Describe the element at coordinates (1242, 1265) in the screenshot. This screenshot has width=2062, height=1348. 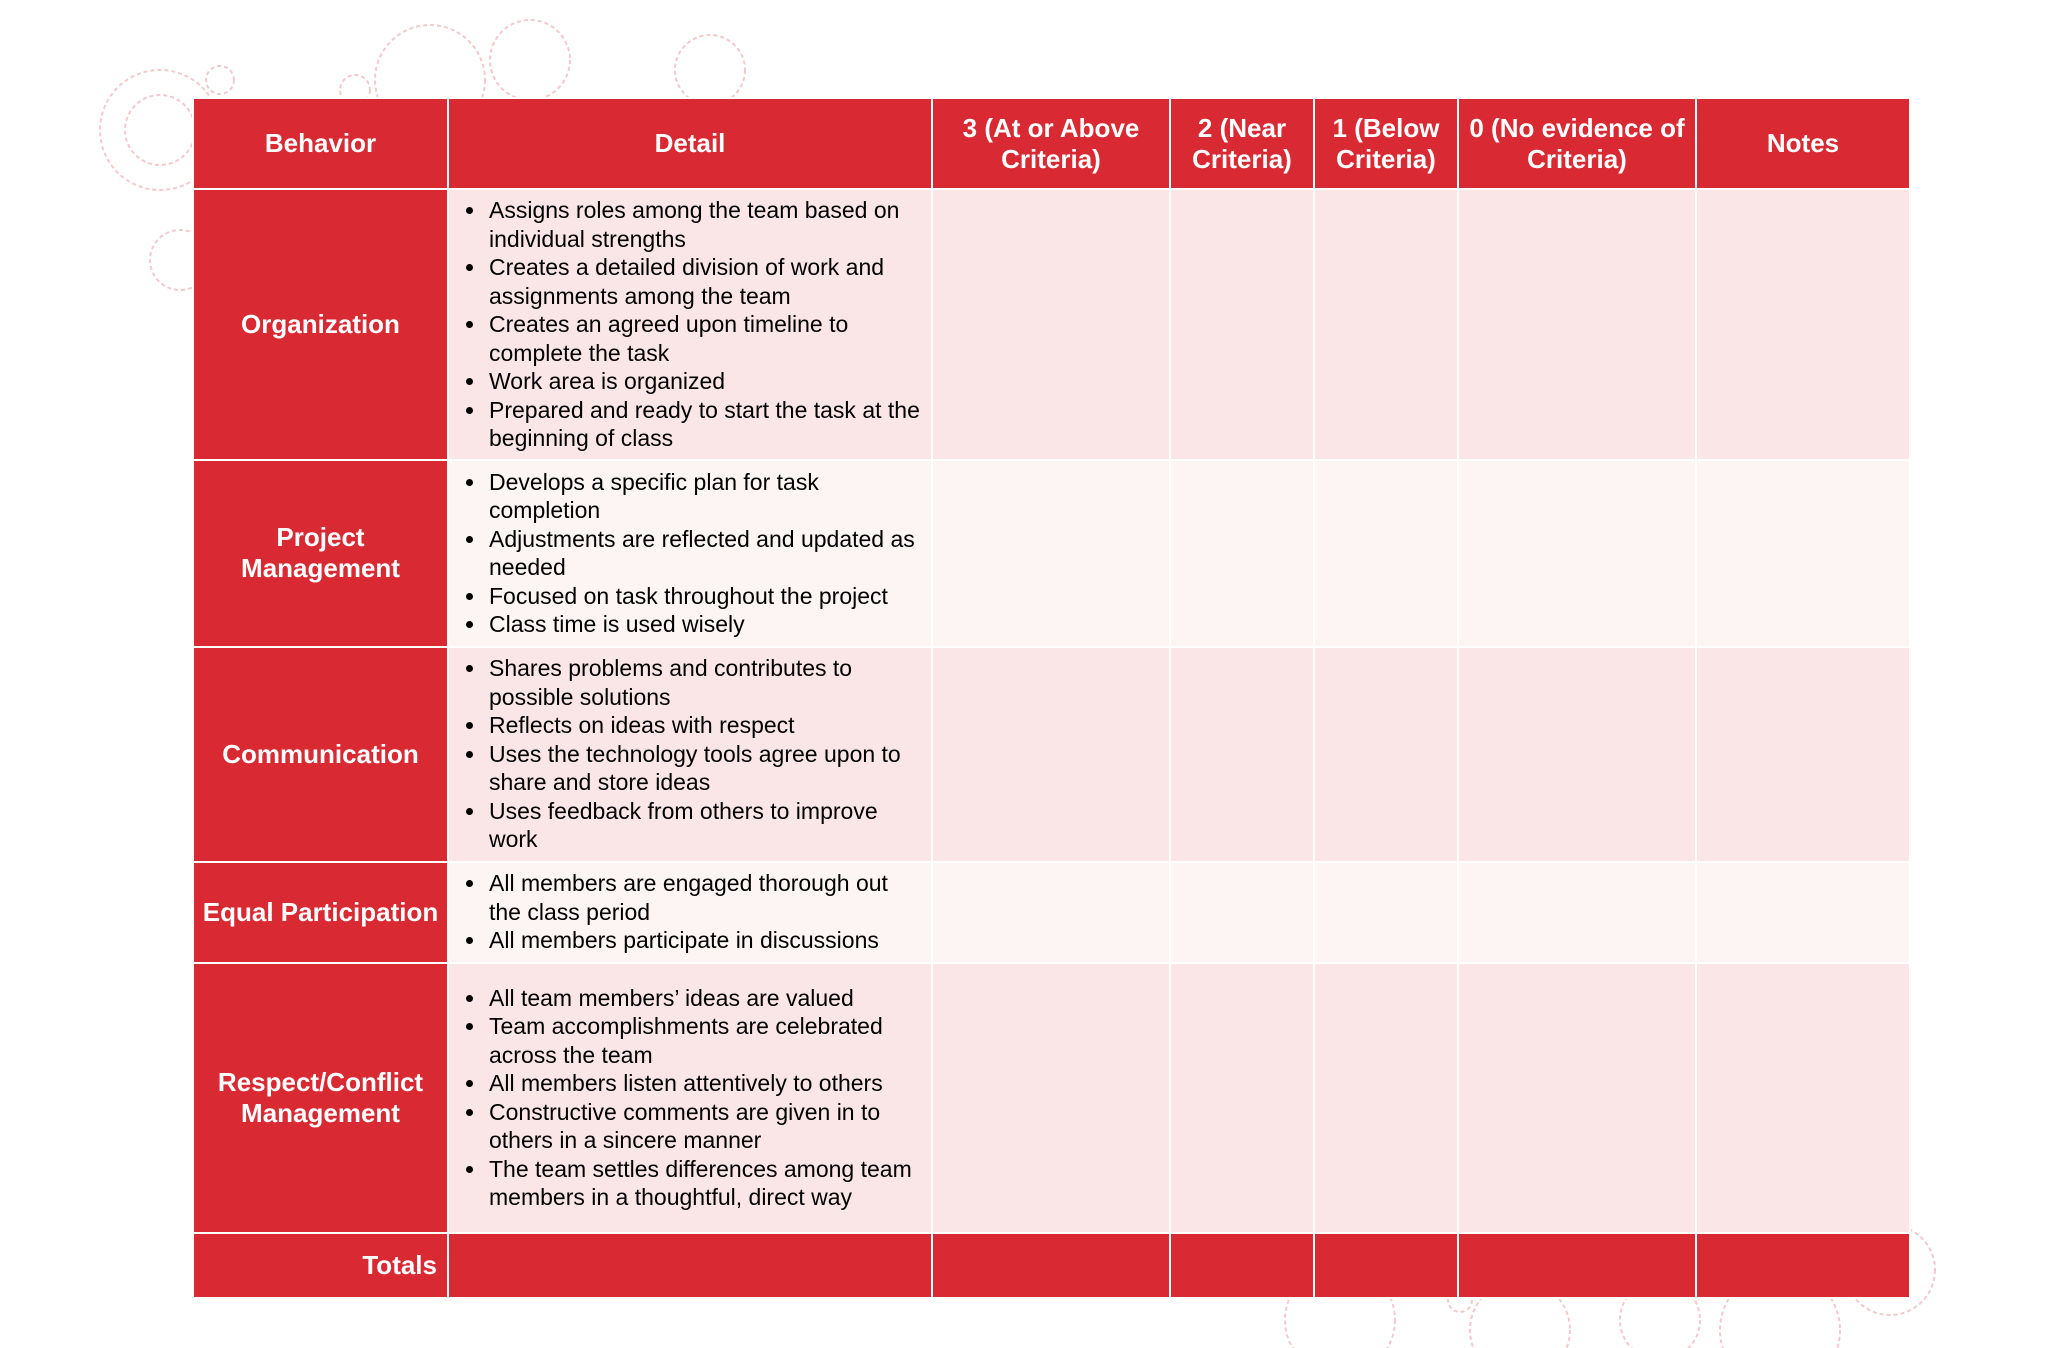
I see `totals-score-2-cell` at that location.